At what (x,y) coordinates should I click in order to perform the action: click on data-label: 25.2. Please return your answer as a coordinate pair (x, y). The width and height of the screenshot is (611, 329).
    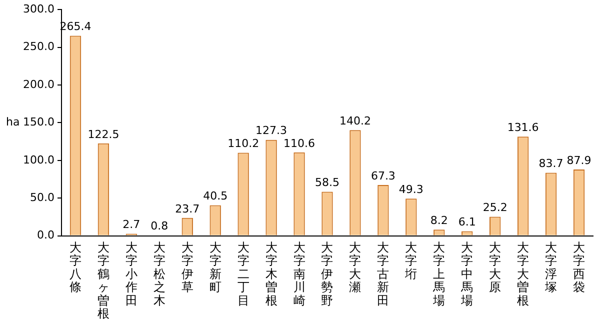
    Looking at the image, I should click on (495, 207).